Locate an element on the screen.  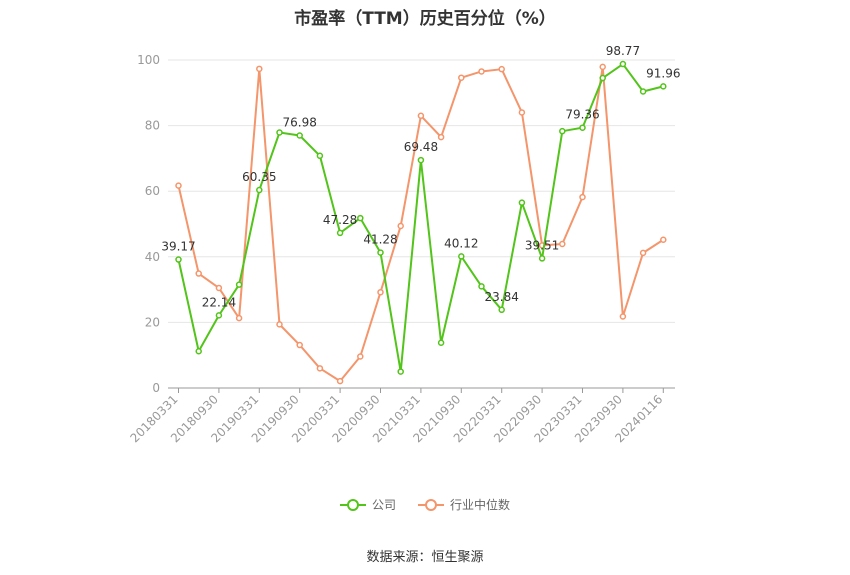
data-label: 39.51 is located at coordinates (542, 245).